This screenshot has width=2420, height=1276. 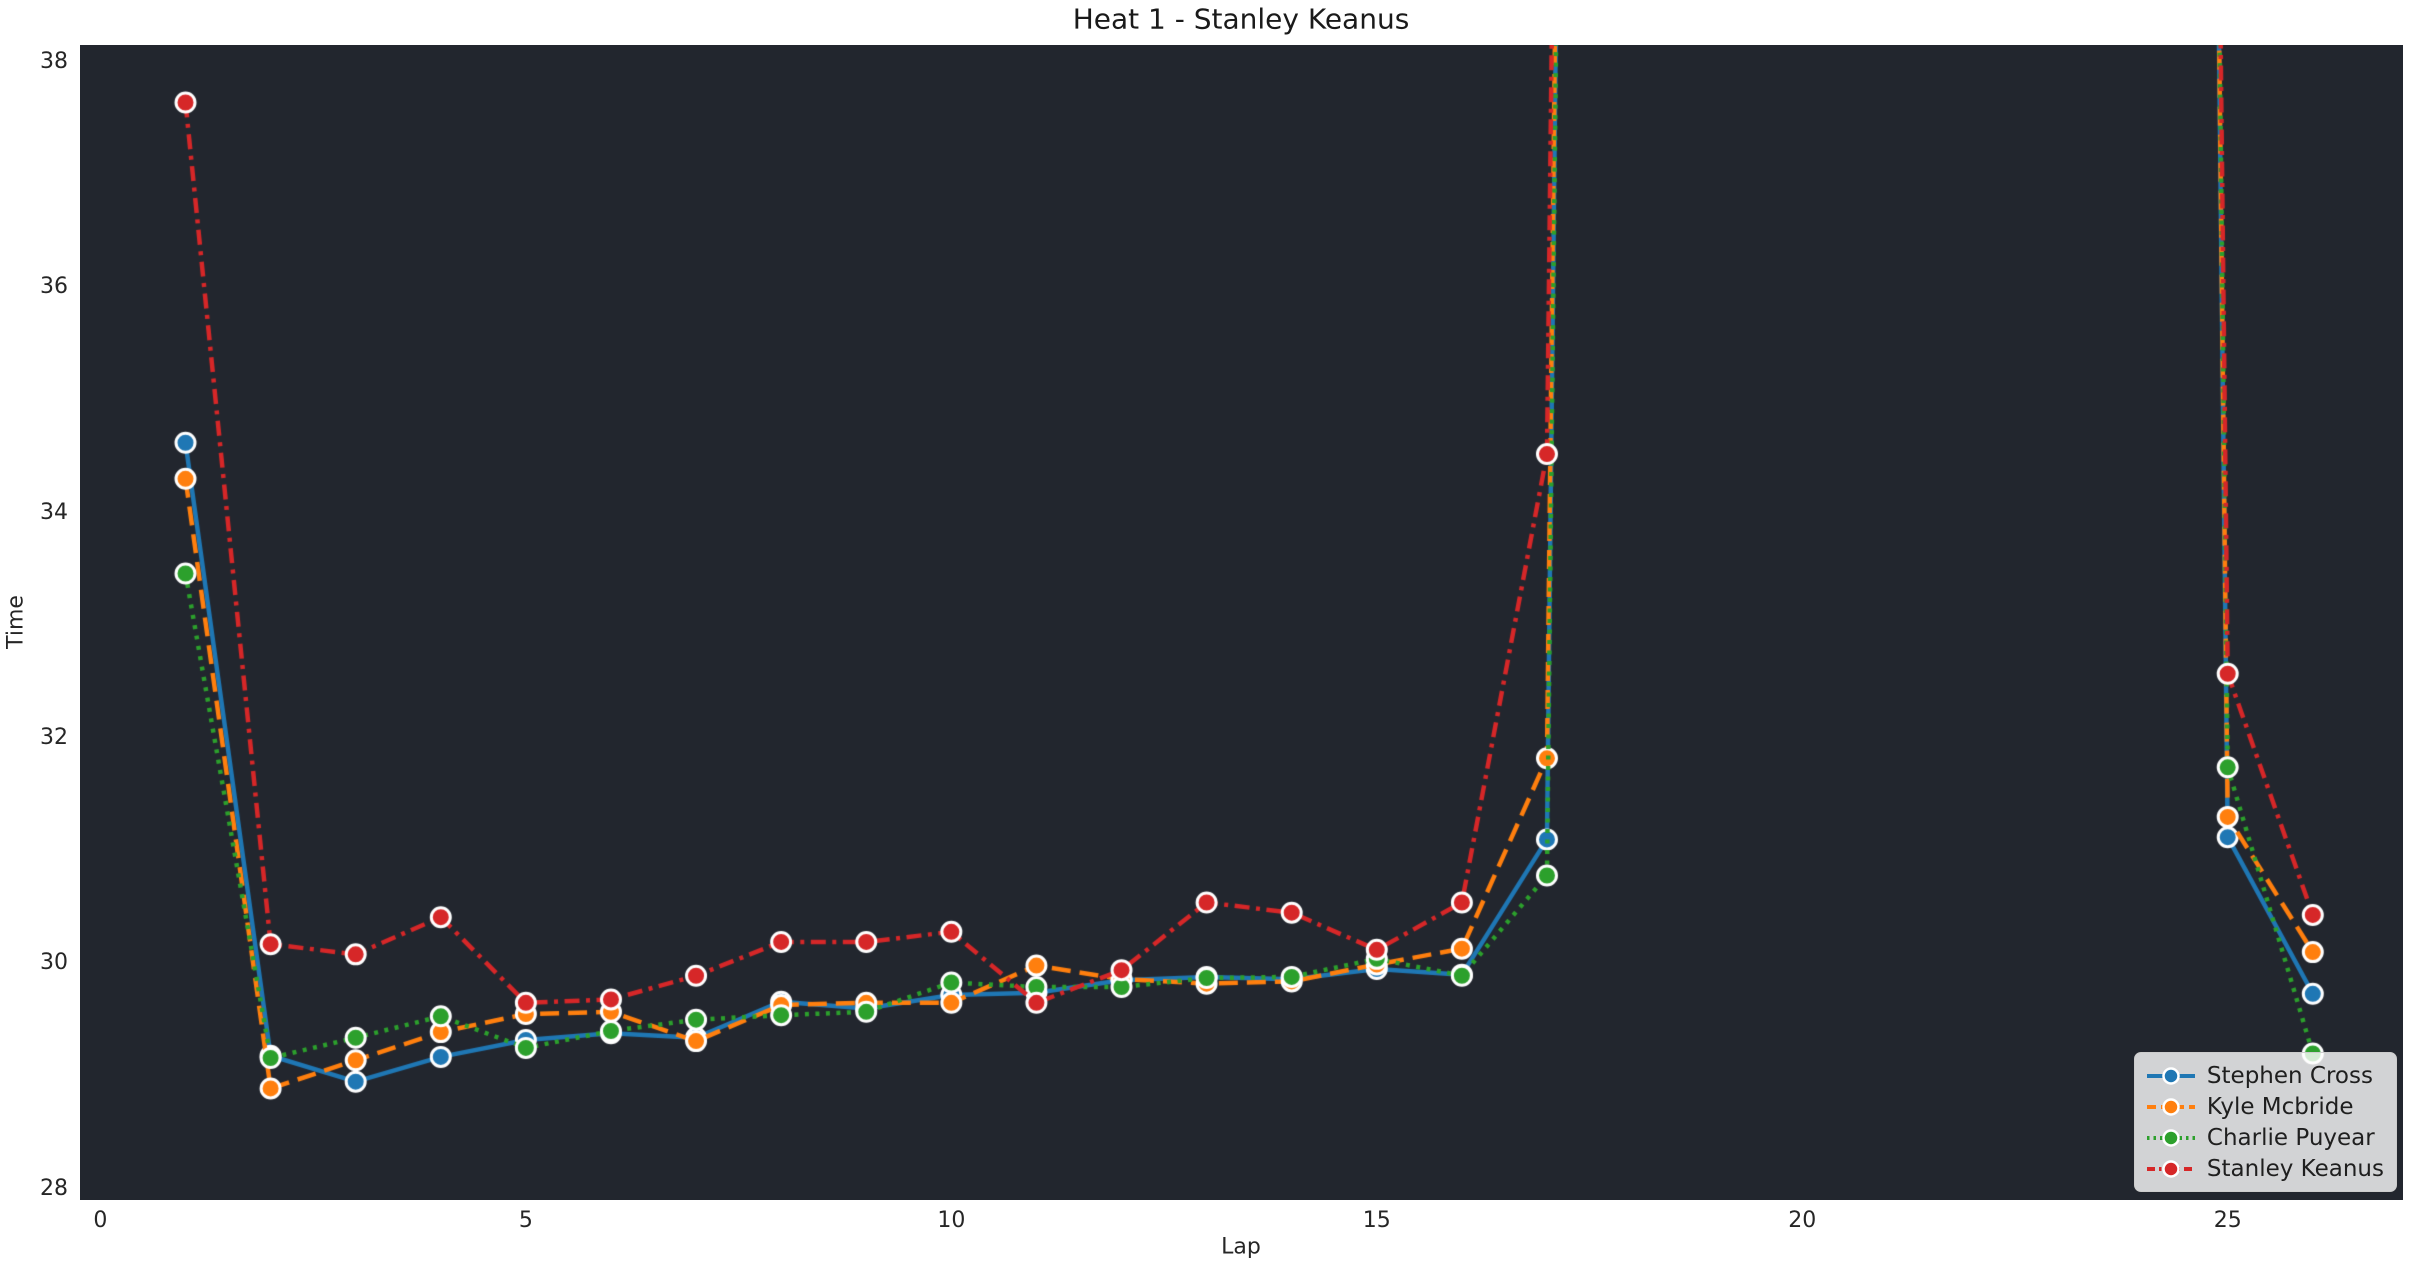 I want to click on y-tick-label: 36, so click(x=54, y=287).